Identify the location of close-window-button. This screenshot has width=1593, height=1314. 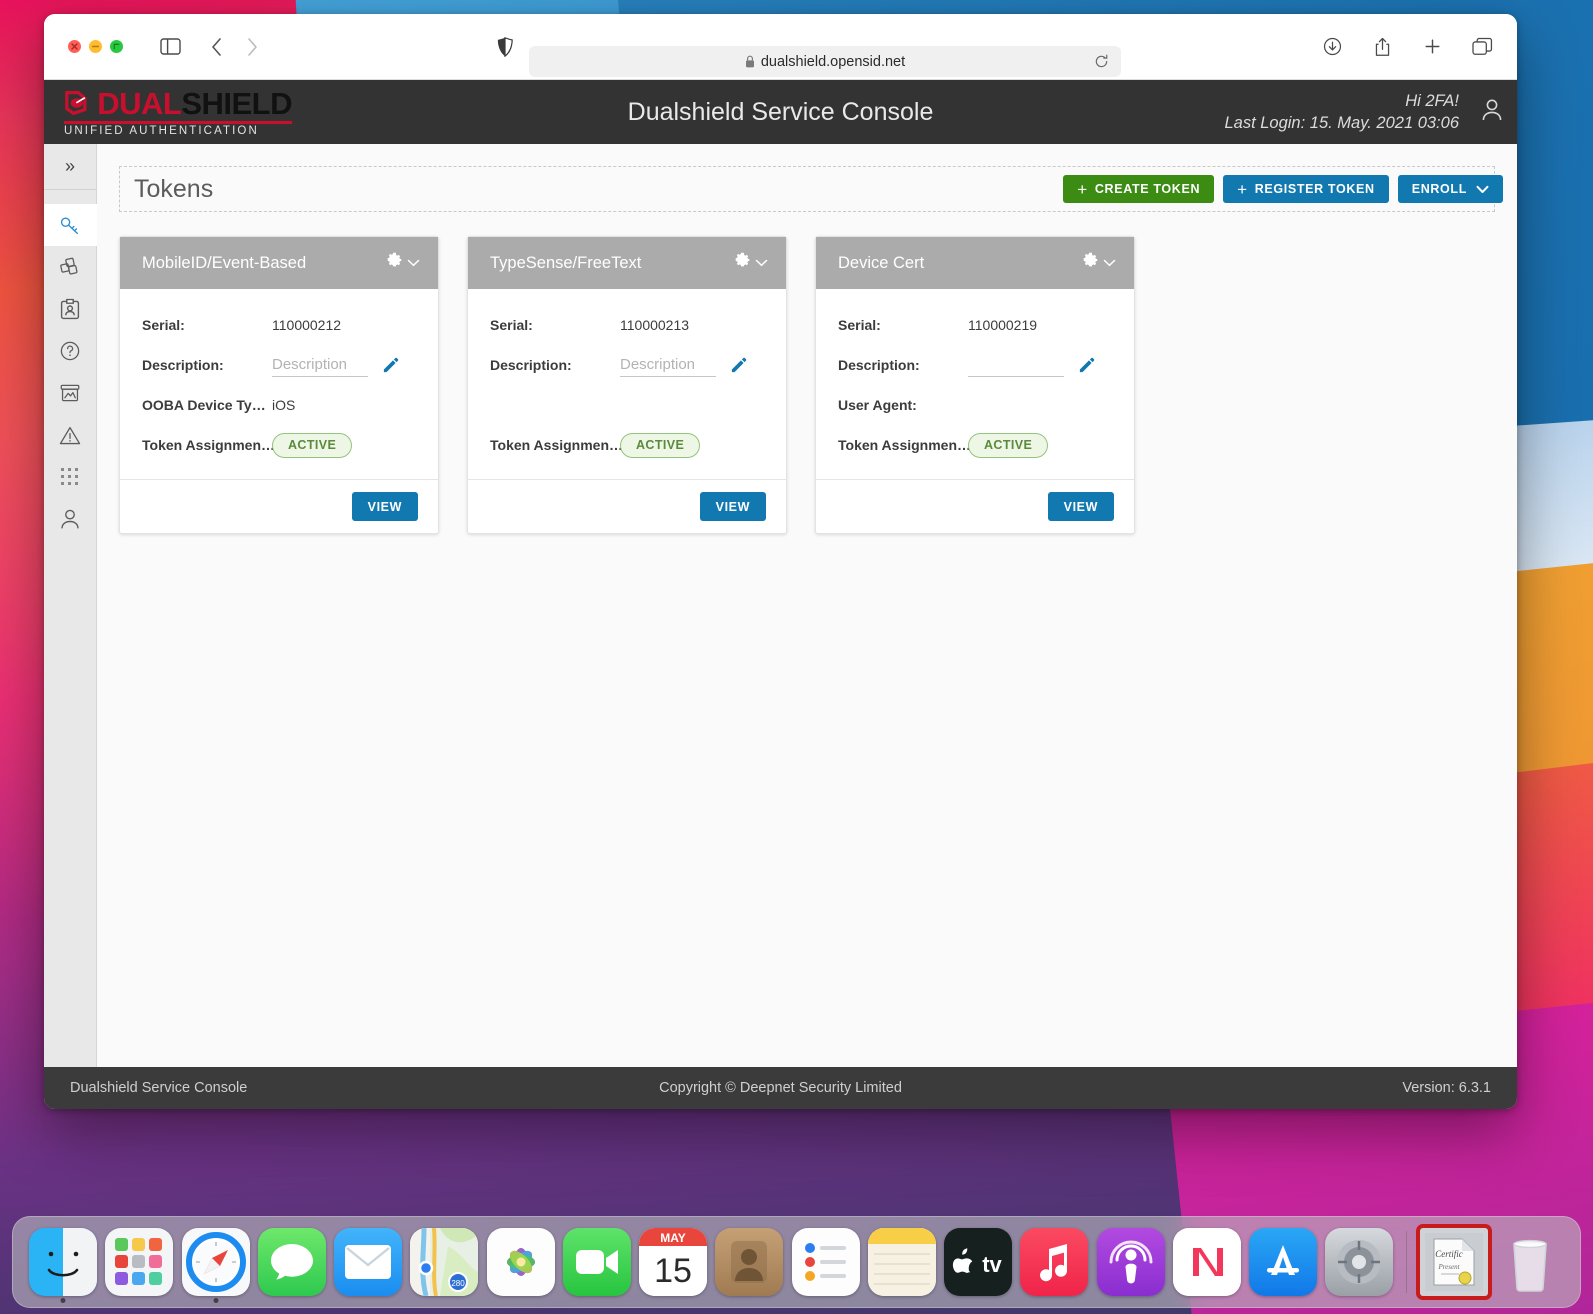
(74, 46).